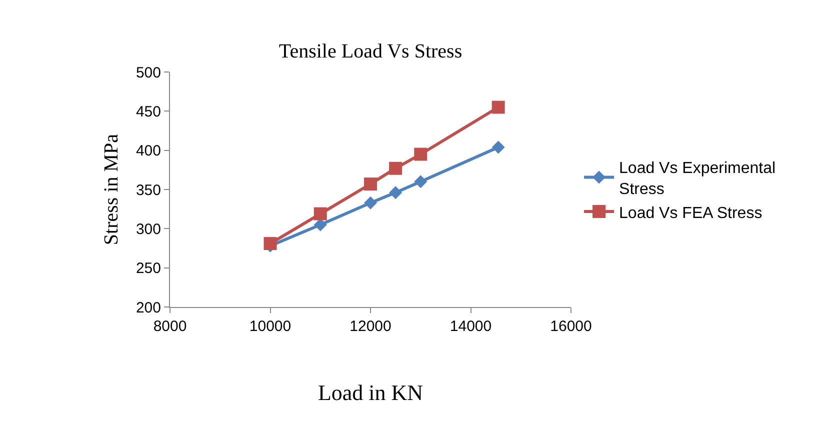 The image size is (816, 437). Describe the element at coordinates (148, 151) in the screenshot. I see `y-tick-label: 400` at that location.